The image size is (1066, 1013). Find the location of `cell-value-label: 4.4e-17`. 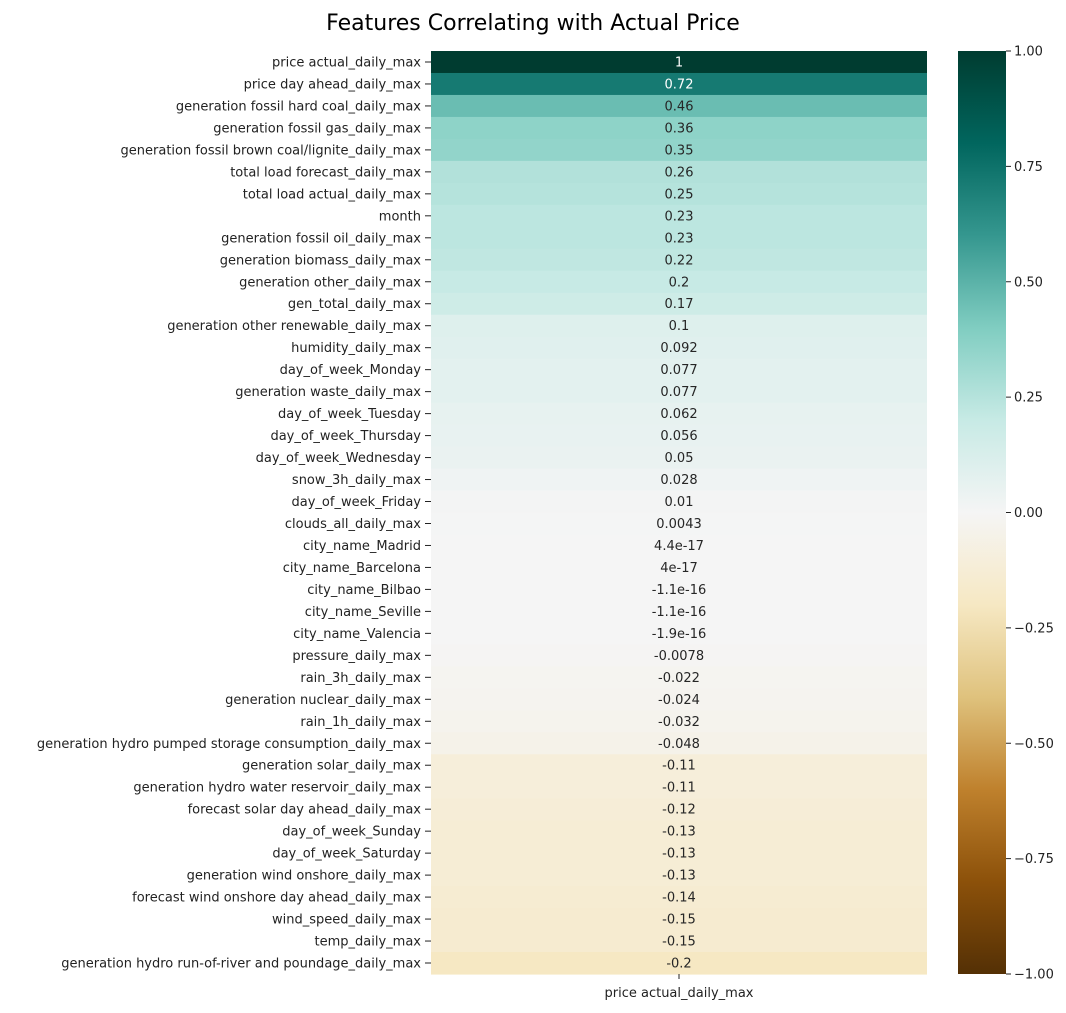

cell-value-label: 4.4e-17 is located at coordinates (679, 546).